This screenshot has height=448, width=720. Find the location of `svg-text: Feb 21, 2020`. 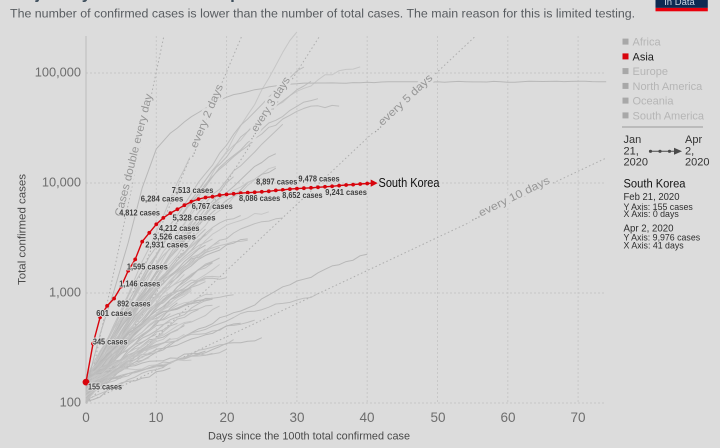

svg-text: Feb 21, 2020 is located at coordinates (652, 197).